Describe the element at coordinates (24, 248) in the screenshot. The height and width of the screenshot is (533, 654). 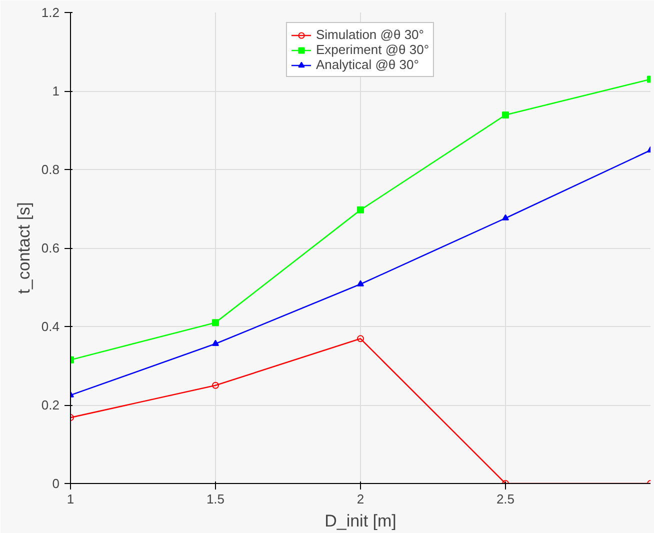
I see `y-axis-title: t_contact [s]` at that location.